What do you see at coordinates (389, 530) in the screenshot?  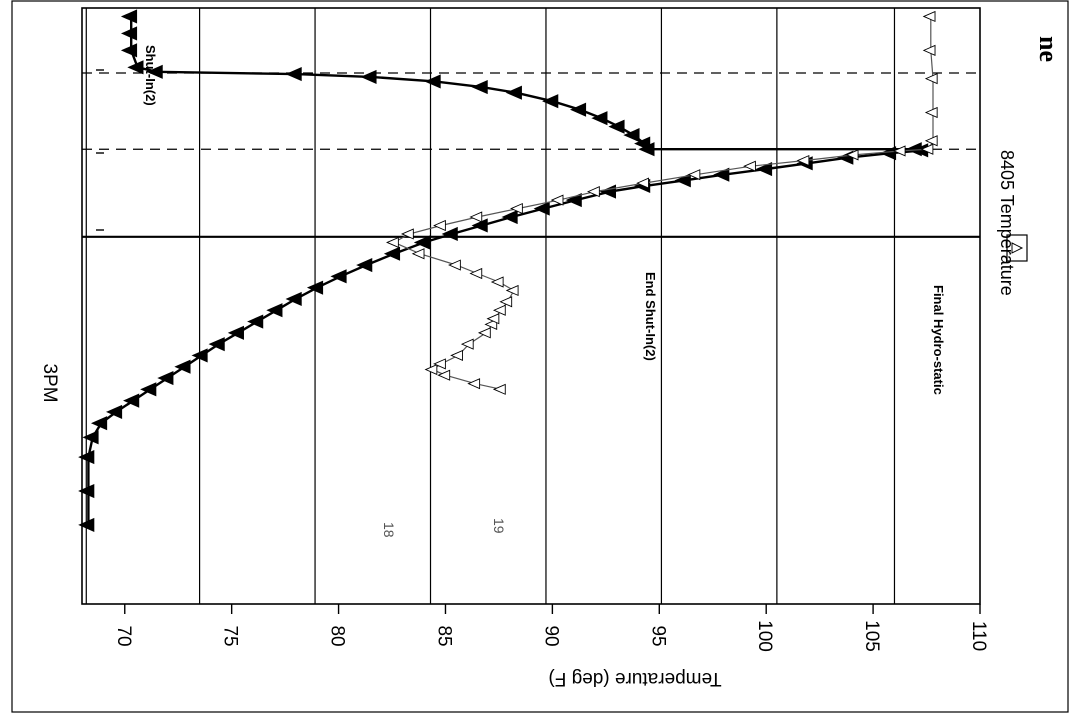 I see `faint-label-0: 18` at bounding box center [389, 530].